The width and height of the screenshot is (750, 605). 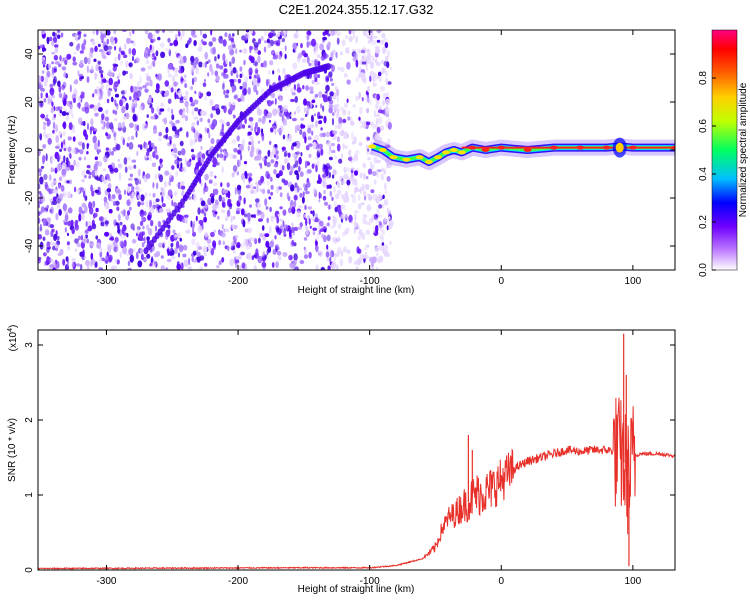 I want to click on tone-hotspot, so click(x=406, y=159).